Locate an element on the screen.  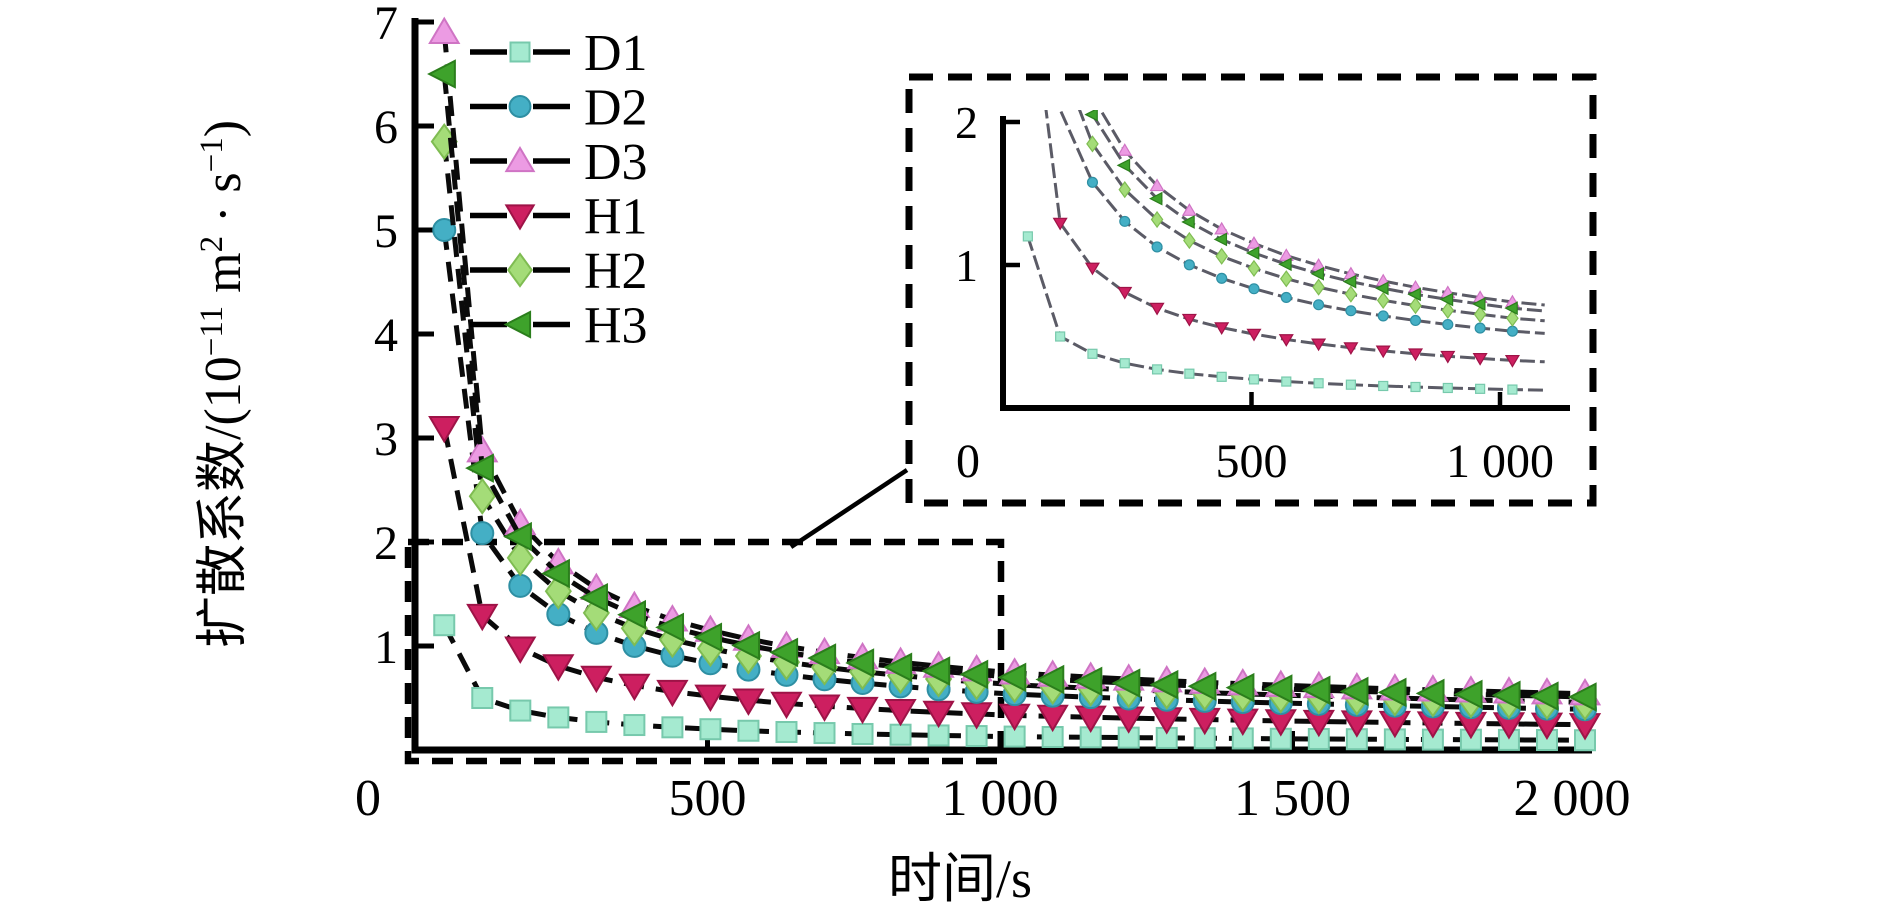
y-tick-label: 7 is located at coordinates (386, 25).